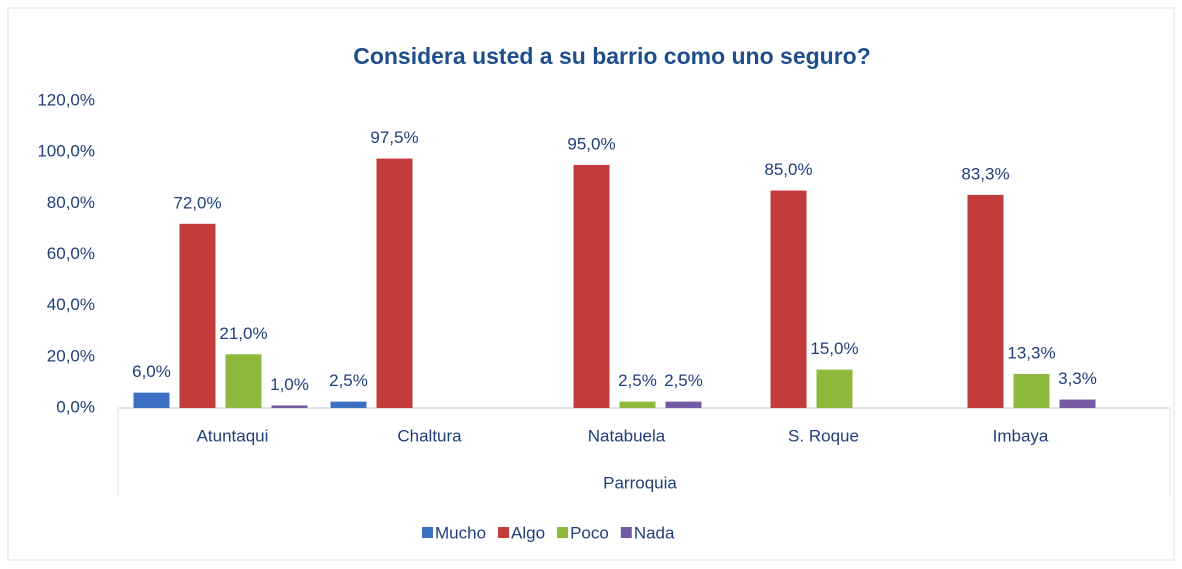 This screenshot has height=569, width=1182. What do you see at coordinates (66, 99) in the screenshot?
I see `y-tick-label: 120,0%` at bounding box center [66, 99].